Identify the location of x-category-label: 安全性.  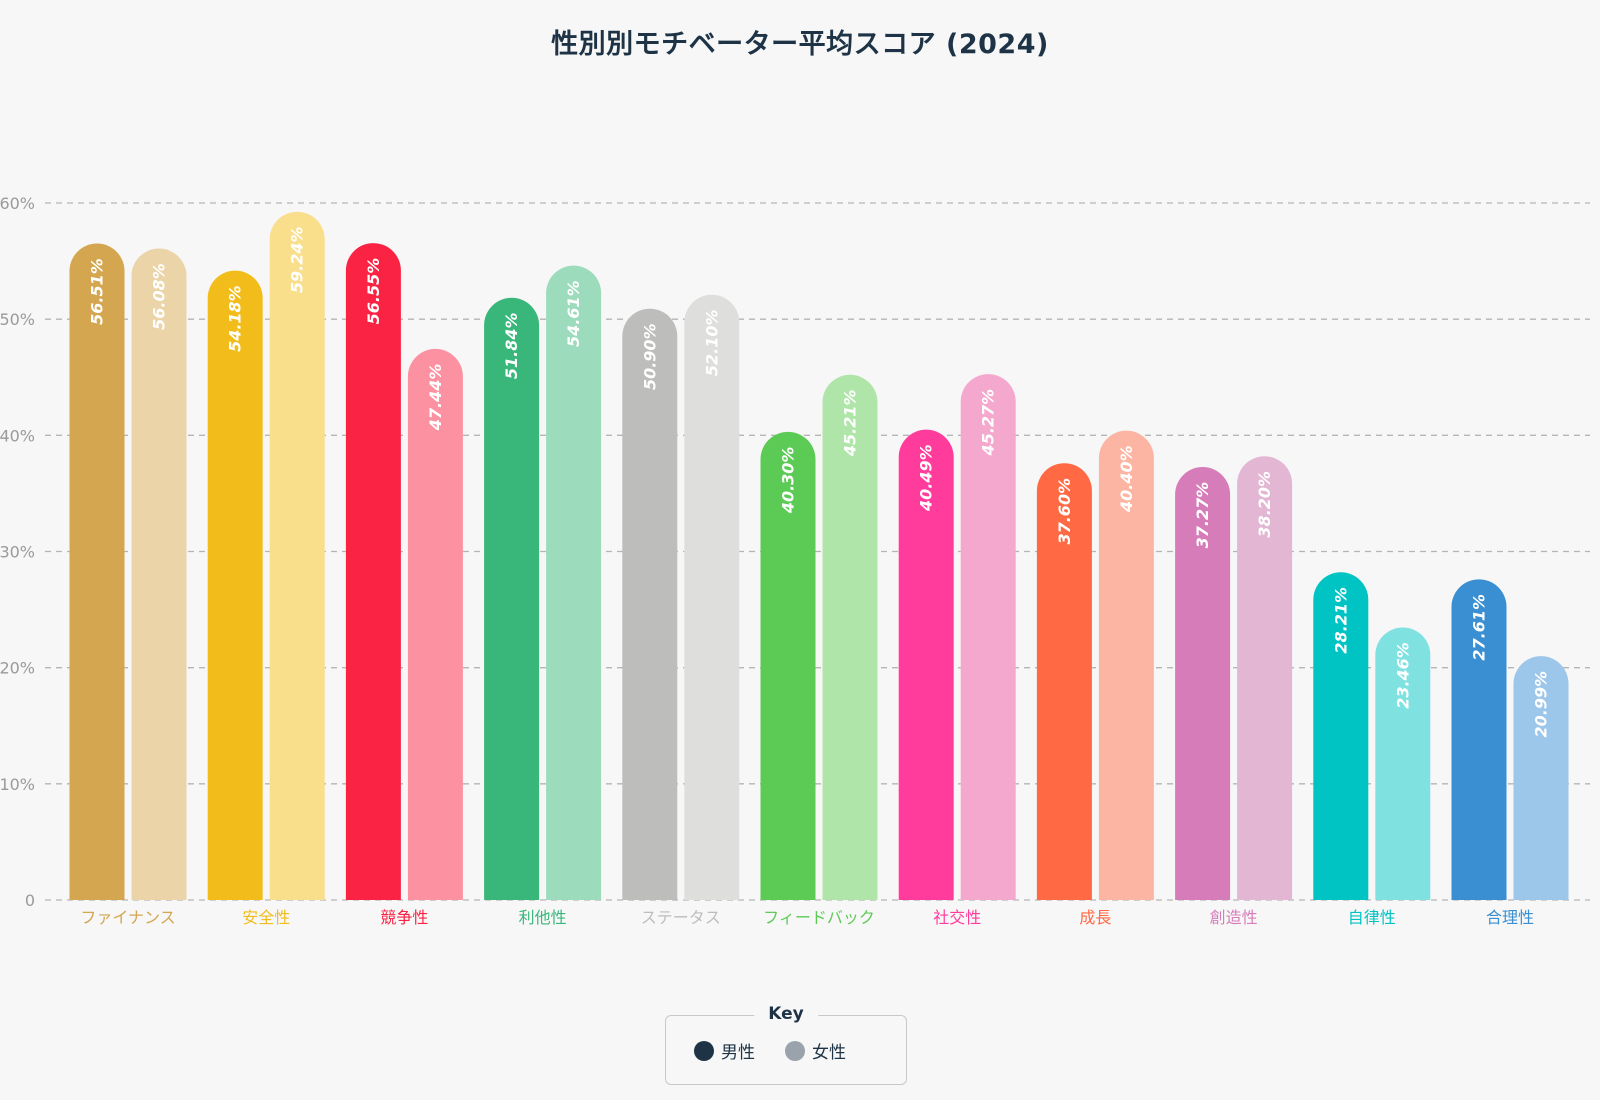
(266, 917).